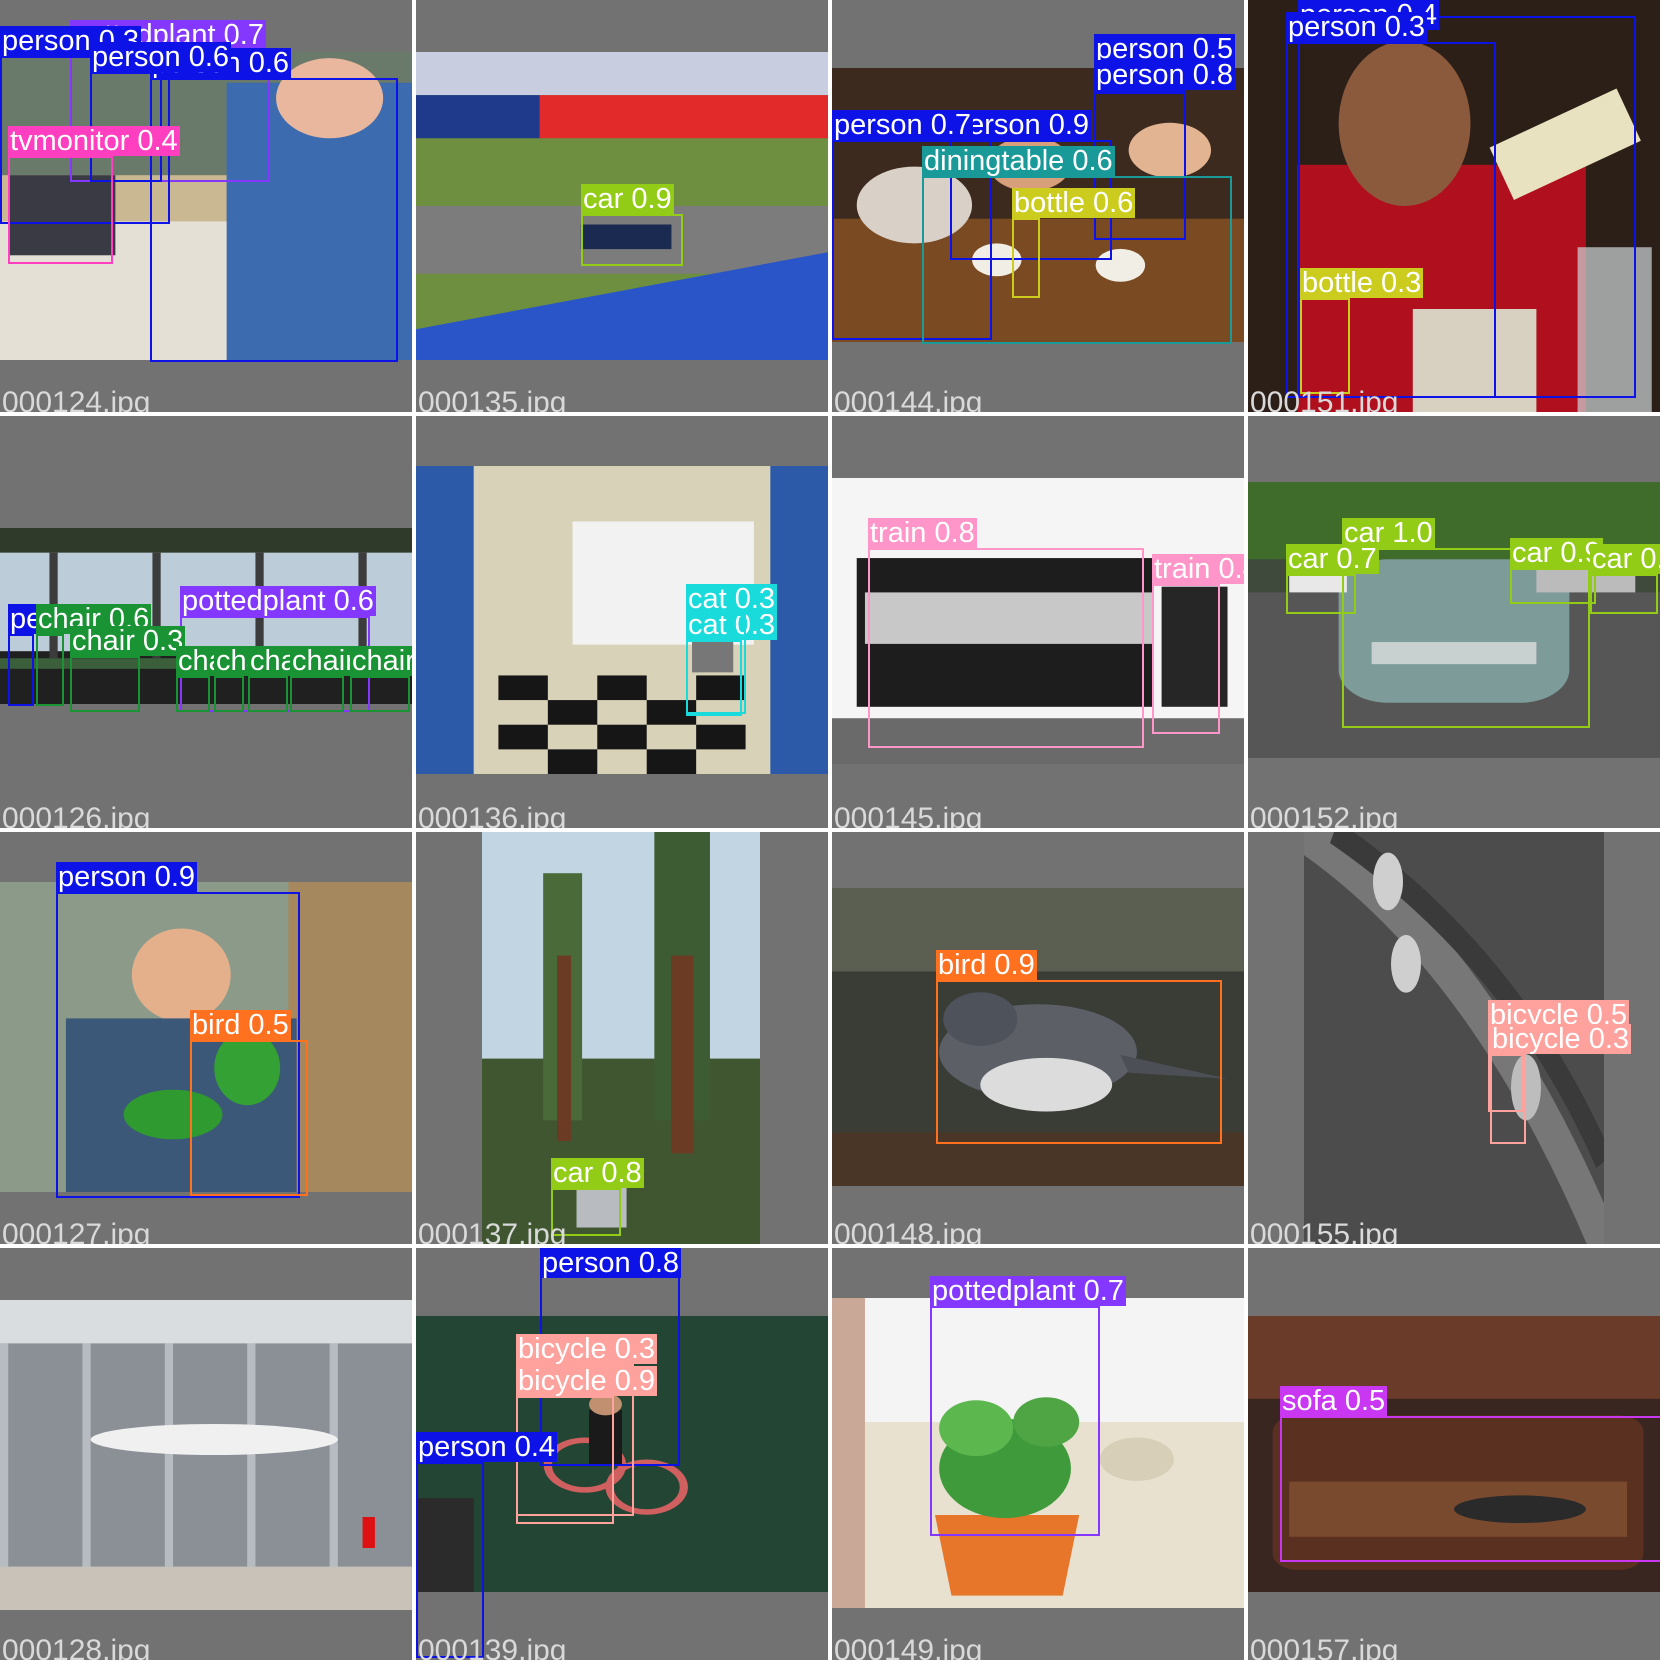 This screenshot has width=1664, height=1664. What do you see at coordinates (1334, 1401) in the screenshot?
I see `detection-label: sofa 0.5` at bounding box center [1334, 1401].